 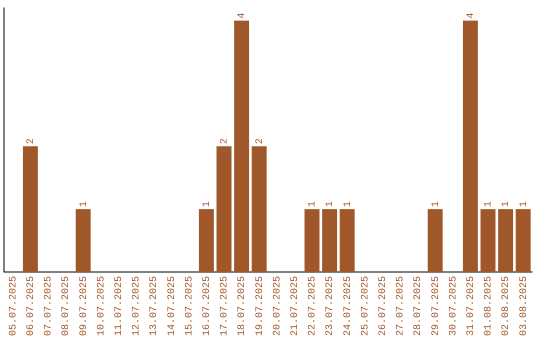 I want to click on x-tick-label: 27.07.2025, so click(x=401, y=306).